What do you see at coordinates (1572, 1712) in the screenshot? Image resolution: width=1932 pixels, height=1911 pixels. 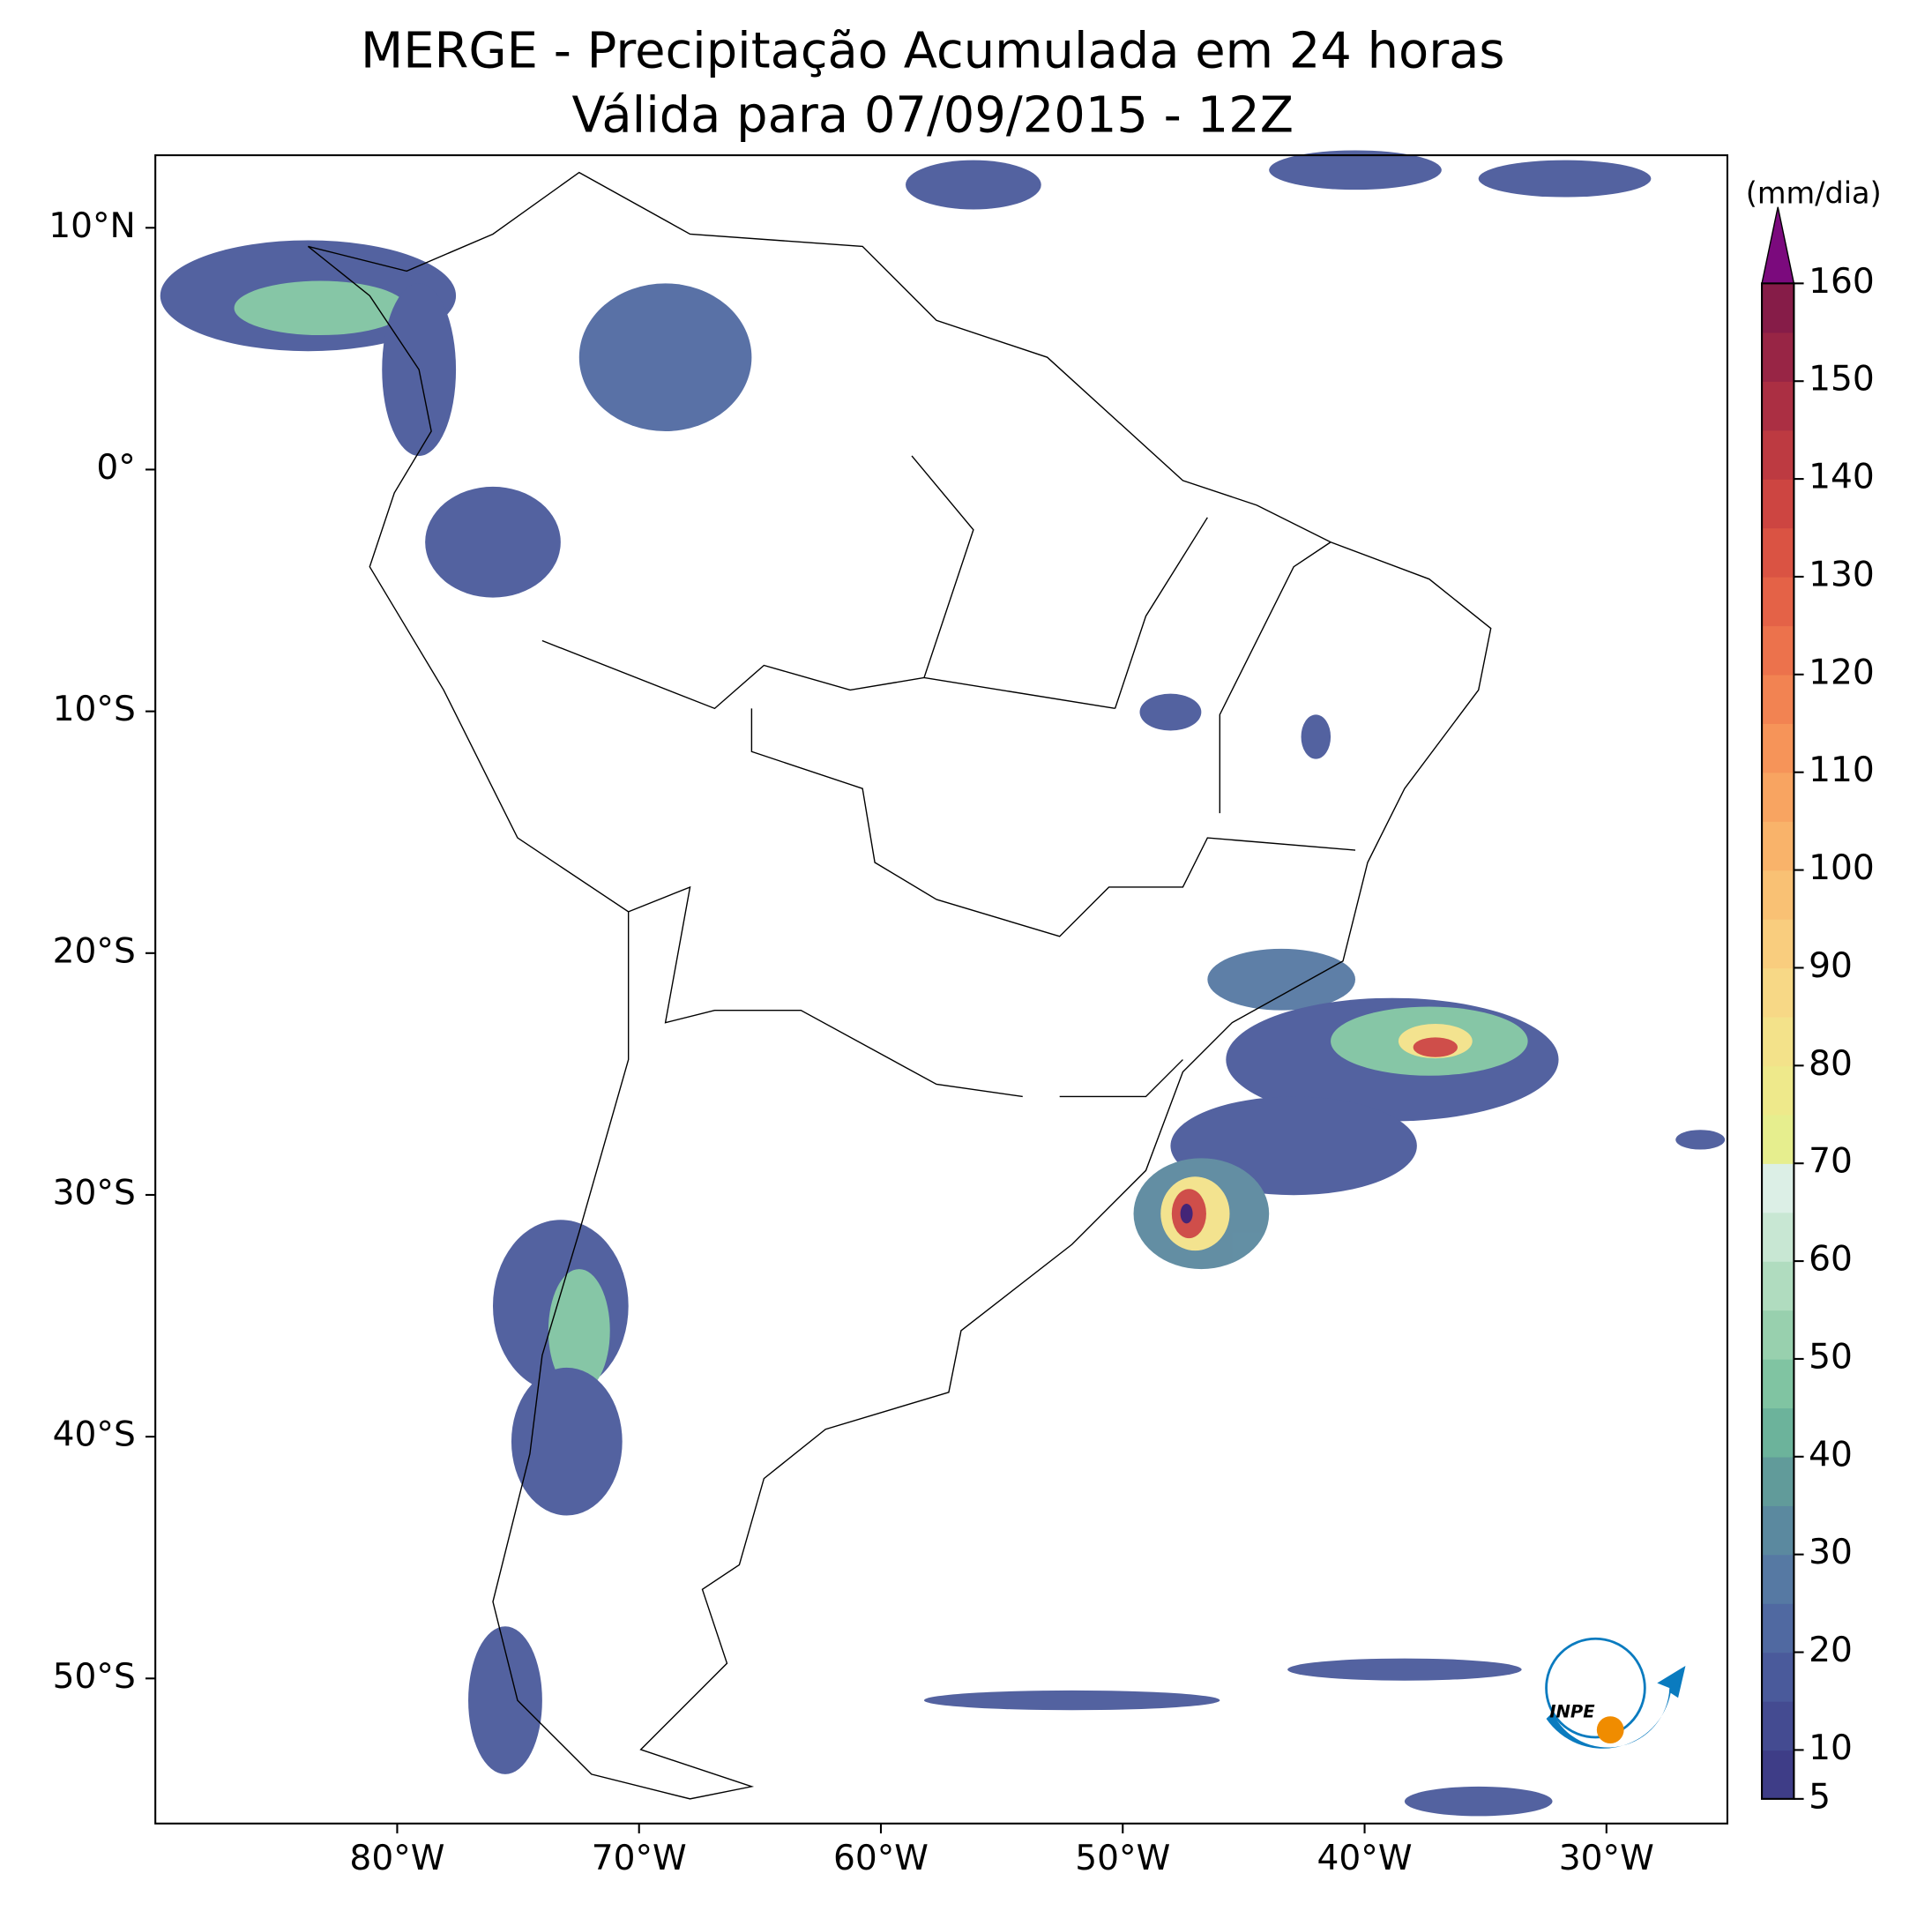 I see `logo-text: INPE` at bounding box center [1572, 1712].